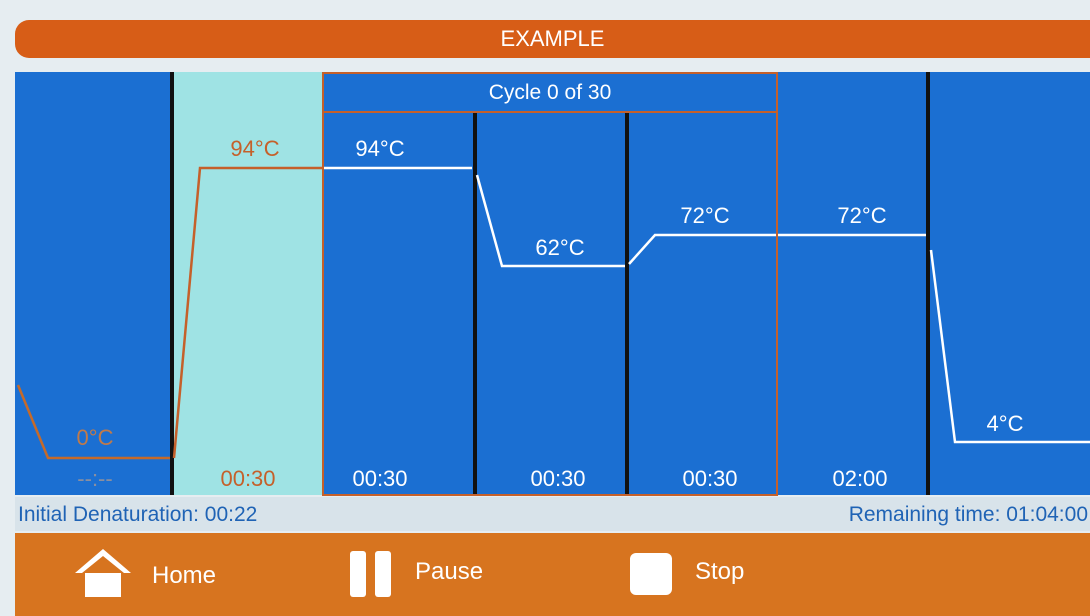 This screenshot has height=616, width=1090. What do you see at coordinates (651, 574) in the screenshot?
I see `stop-icon` at bounding box center [651, 574].